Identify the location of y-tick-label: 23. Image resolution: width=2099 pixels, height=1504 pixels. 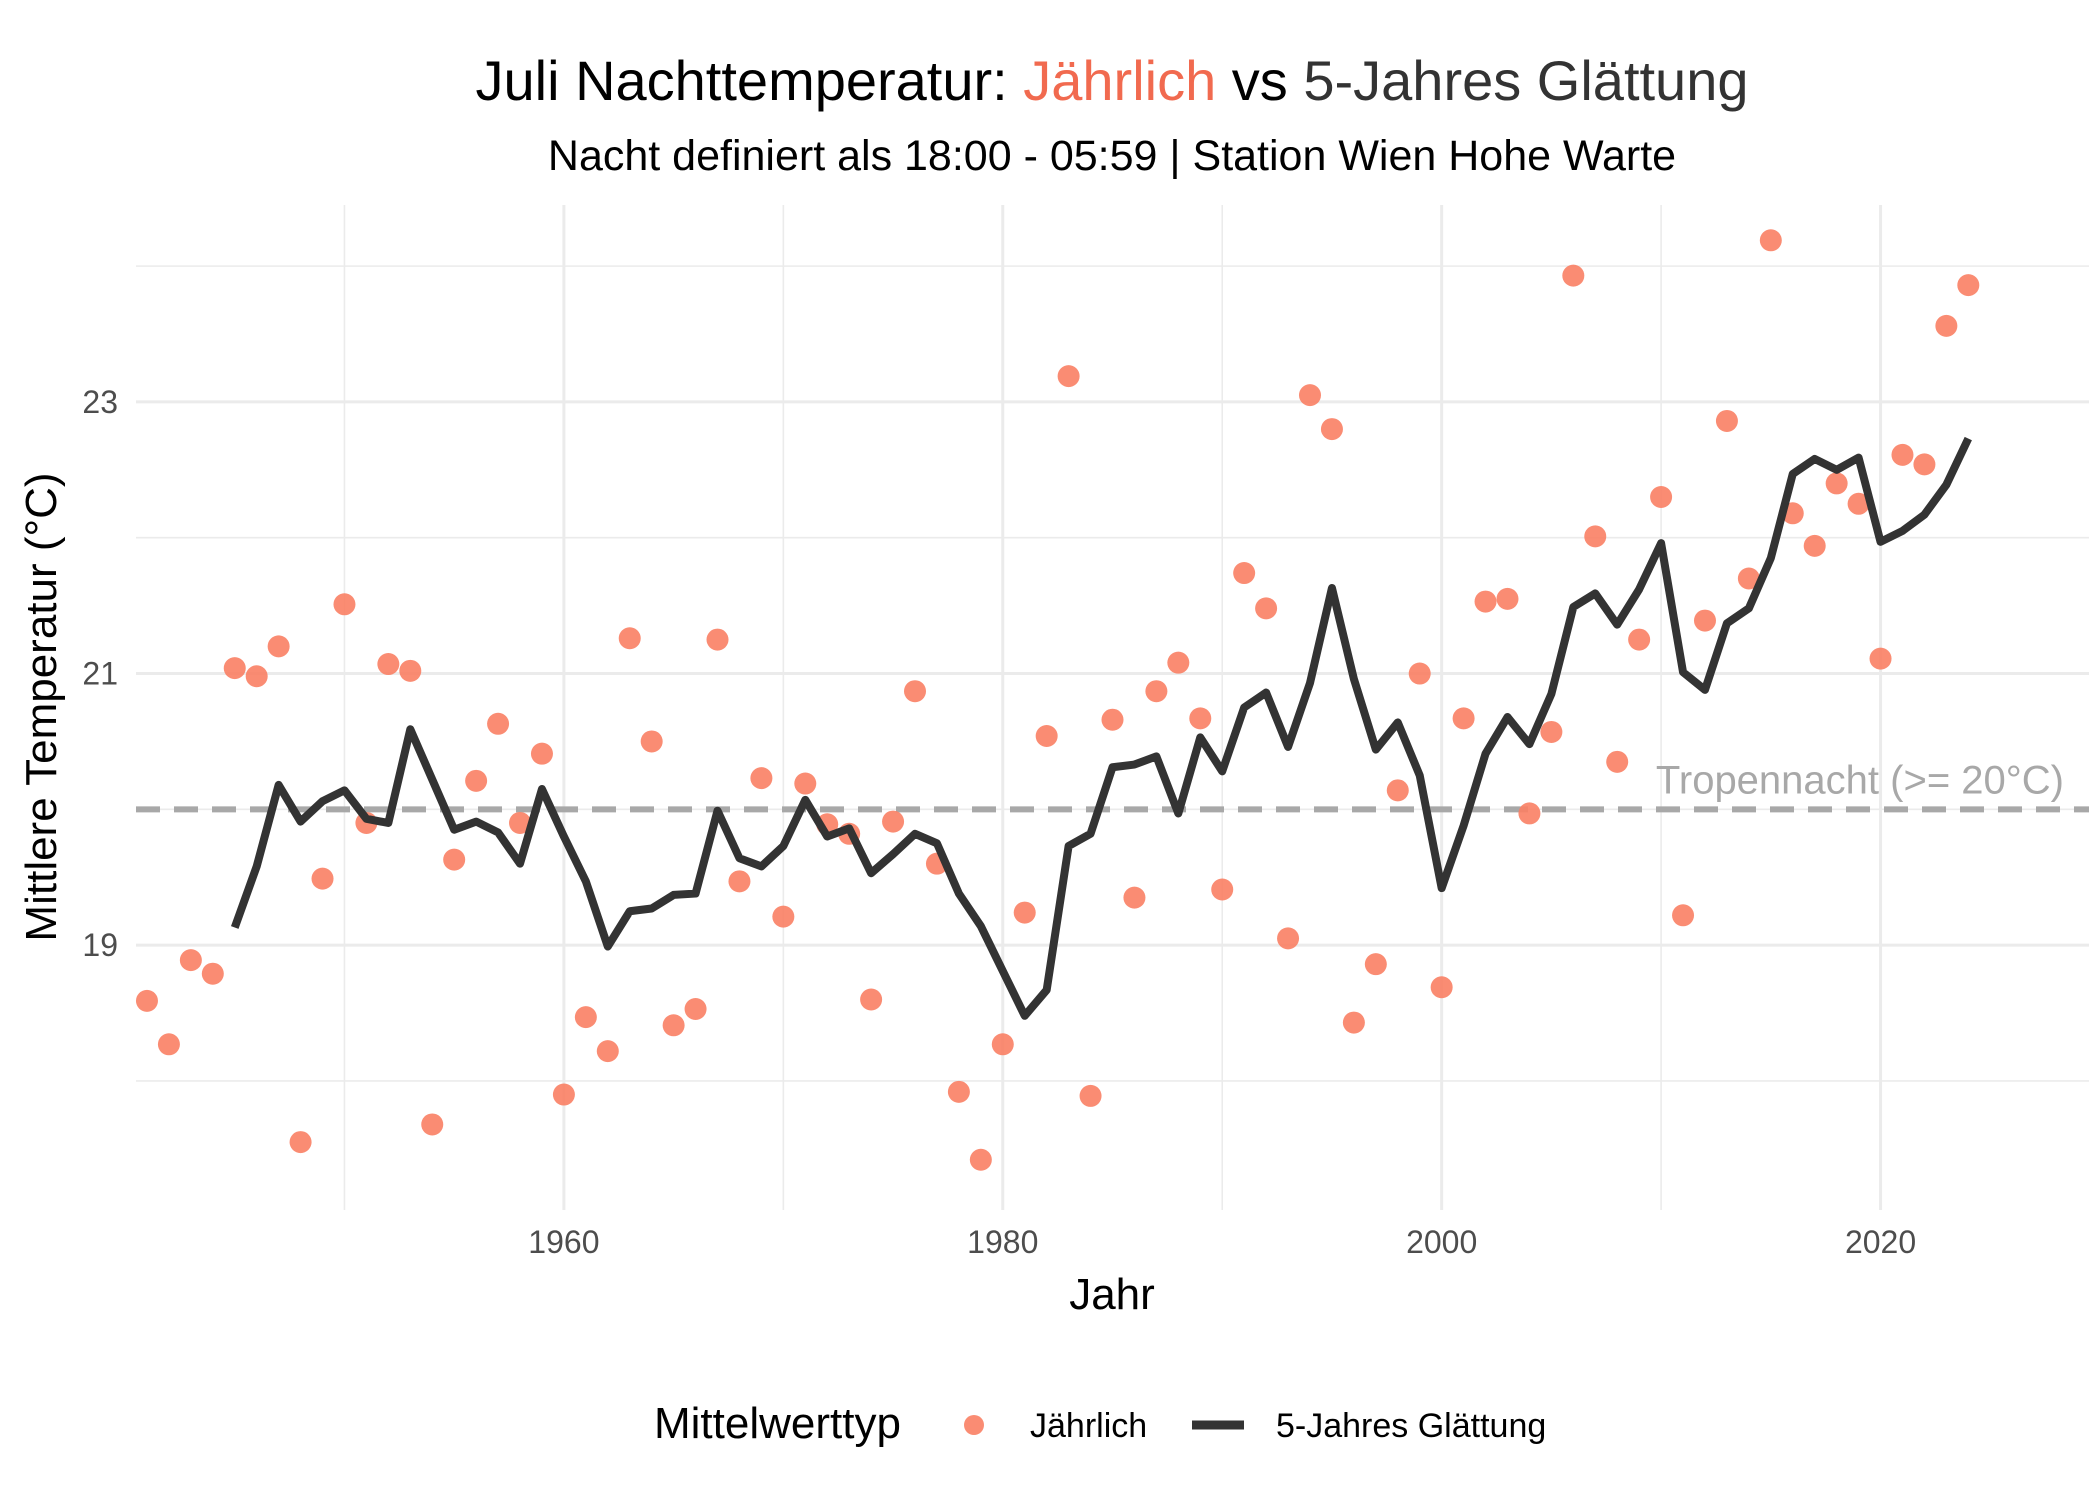
(100, 402).